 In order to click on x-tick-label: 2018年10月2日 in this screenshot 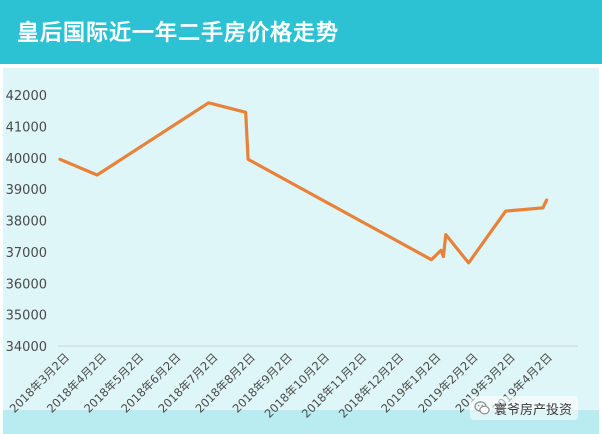, I will do `click(297, 385)`.